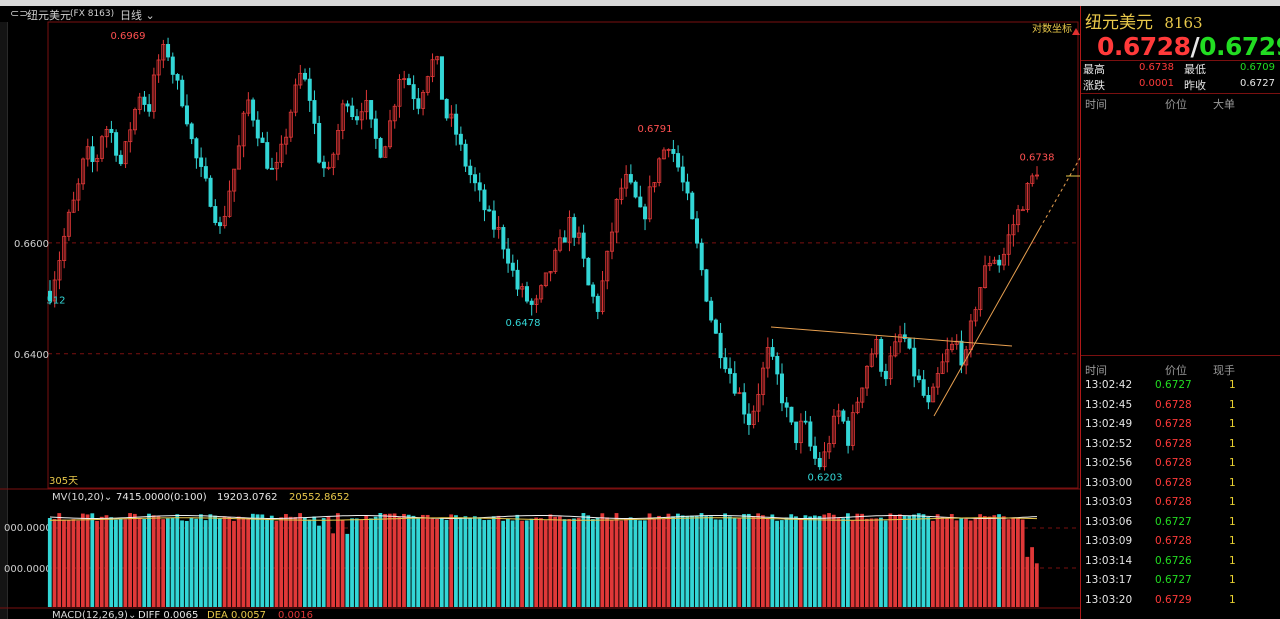 The image size is (1280, 619). I want to click on period-selector: 日线 ⌄, so click(137, 15).